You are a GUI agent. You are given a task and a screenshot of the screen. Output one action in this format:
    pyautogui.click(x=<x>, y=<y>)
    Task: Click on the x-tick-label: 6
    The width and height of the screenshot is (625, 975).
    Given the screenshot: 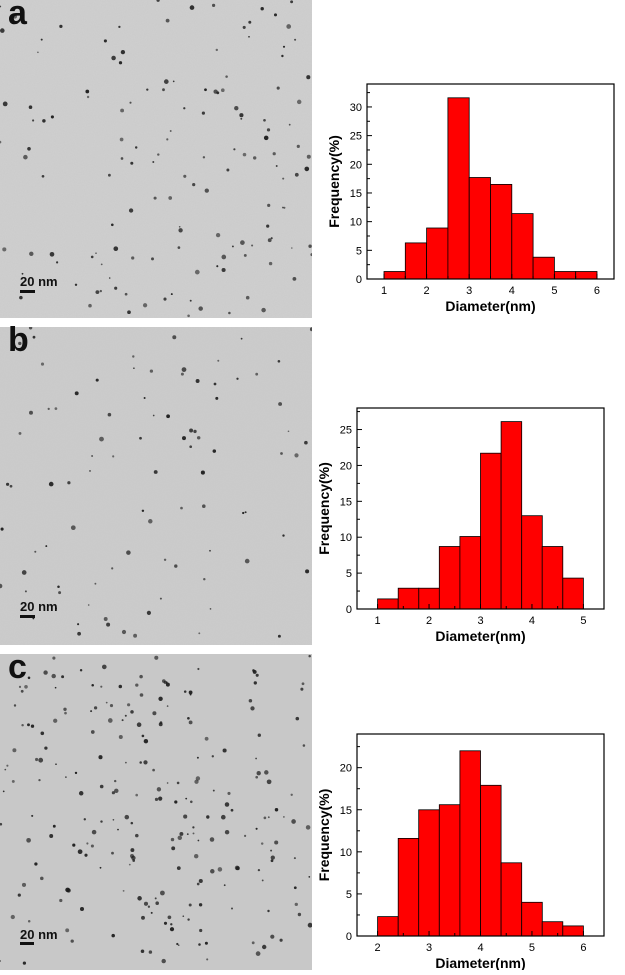 What is the action you would take?
    pyautogui.click(x=583, y=948)
    